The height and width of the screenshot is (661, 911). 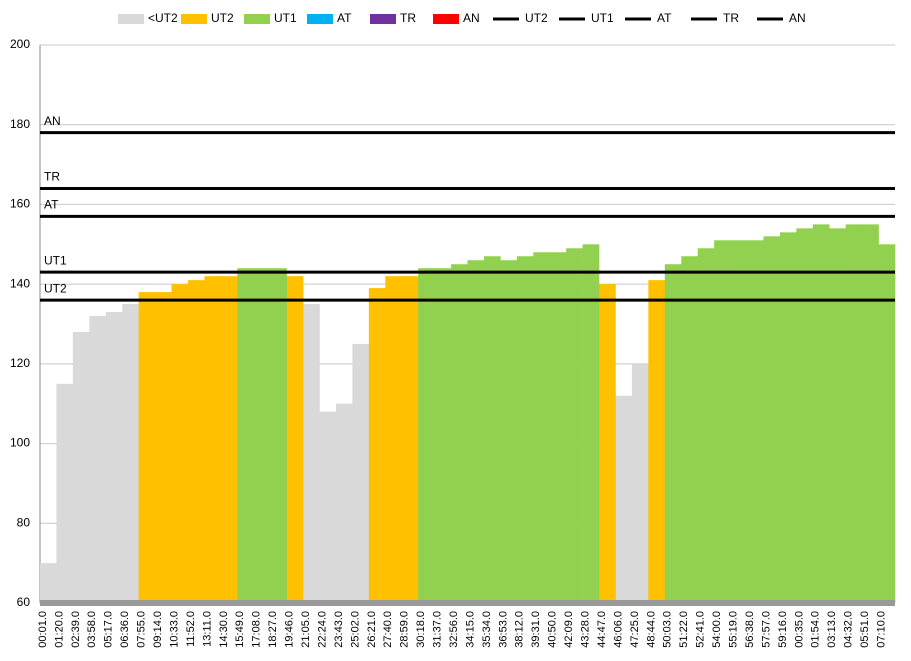 What do you see at coordinates (20, 363) in the screenshot?
I see `y-tick-label: 120` at bounding box center [20, 363].